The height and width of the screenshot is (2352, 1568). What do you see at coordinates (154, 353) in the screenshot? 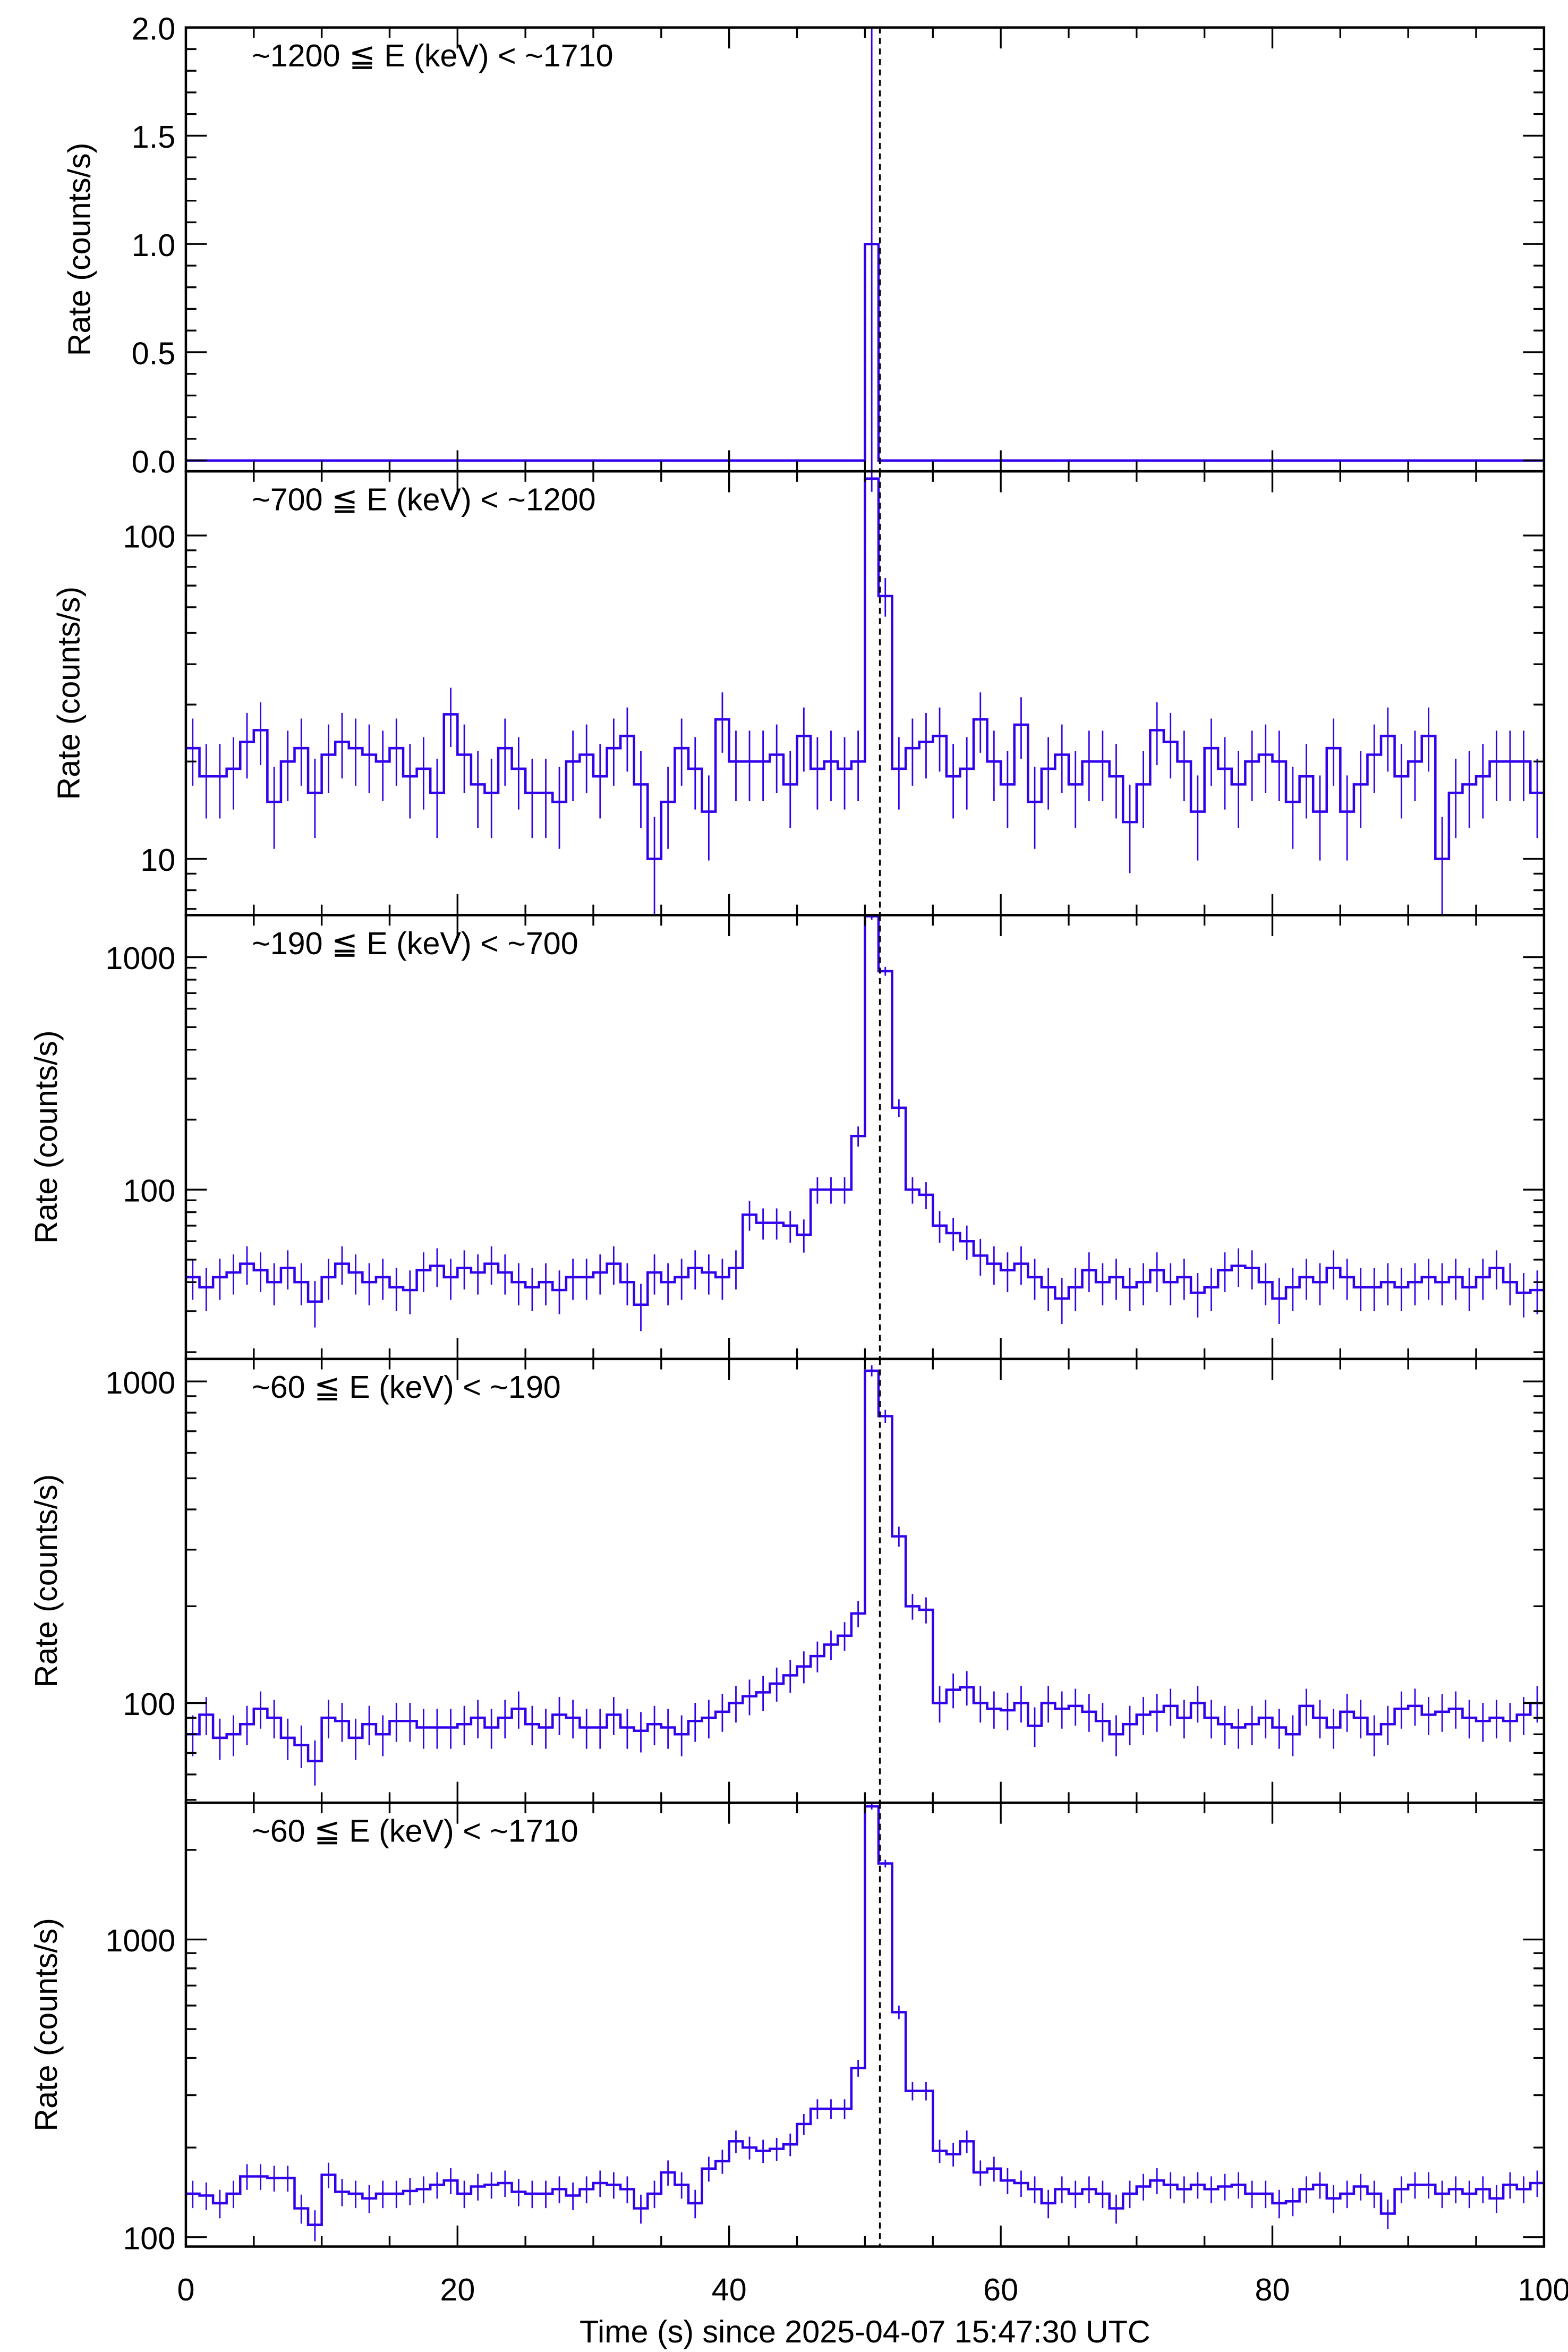
I see `y-tick-label: 0.5` at bounding box center [154, 353].